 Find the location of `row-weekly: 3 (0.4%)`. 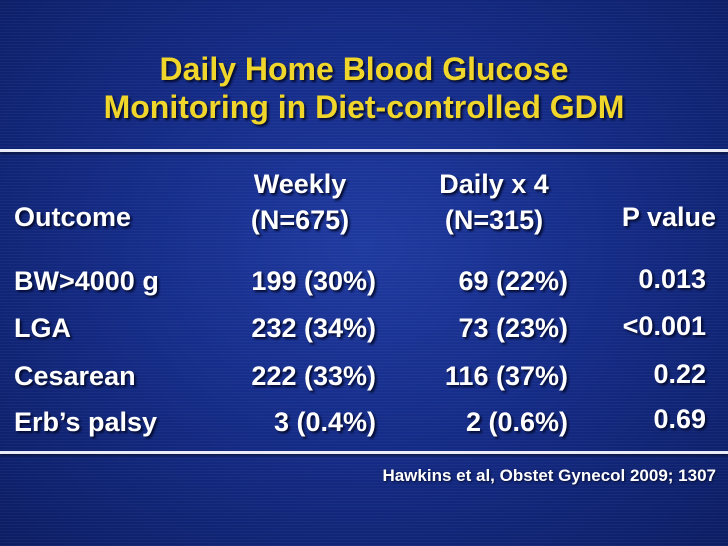

row-weekly: 3 (0.4%) is located at coordinates (324, 422).